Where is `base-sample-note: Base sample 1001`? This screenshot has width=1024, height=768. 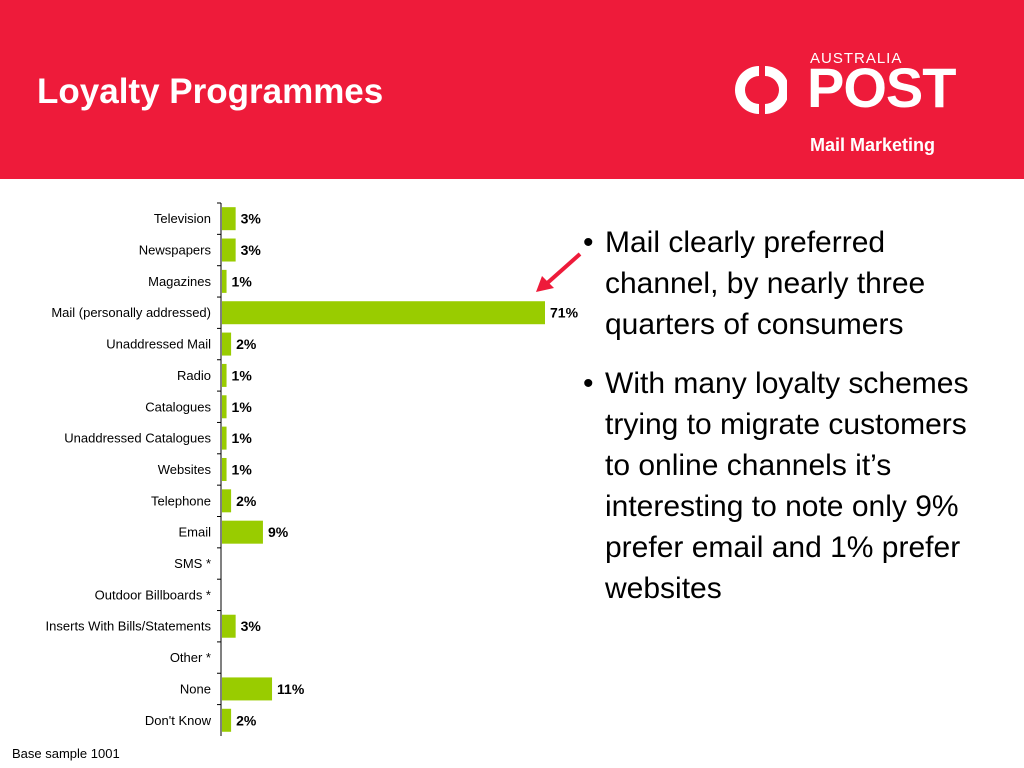 base-sample-note: Base sample 1001 is located at coordinates (66, 753).